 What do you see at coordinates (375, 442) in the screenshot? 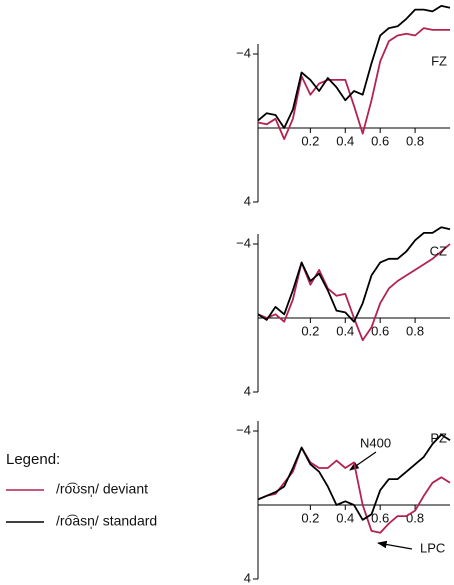
I see `annotation: N400` at bounding box center [375, 442].